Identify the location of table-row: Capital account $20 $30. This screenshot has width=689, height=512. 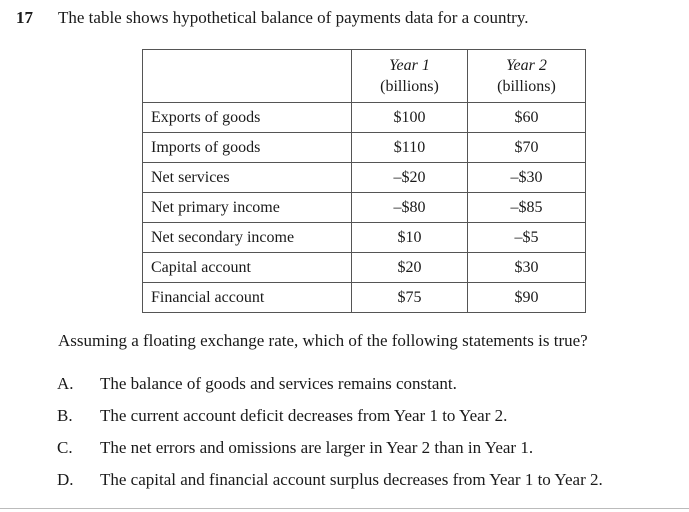
(364, 267).